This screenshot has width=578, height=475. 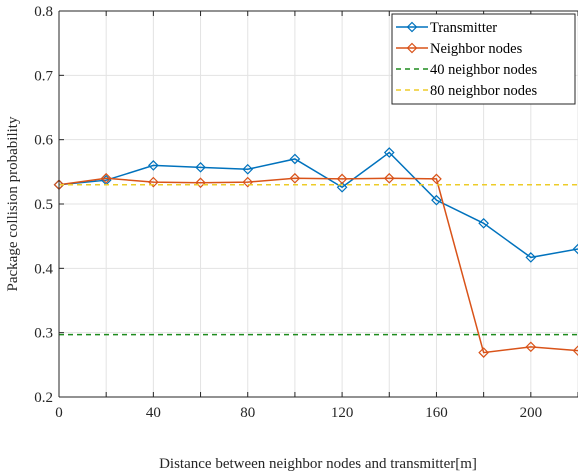 What do you see at coordinates (43, 398) in the screenshot?
I see `y-tick-label: 0.2` at bounding box center [43, 398].